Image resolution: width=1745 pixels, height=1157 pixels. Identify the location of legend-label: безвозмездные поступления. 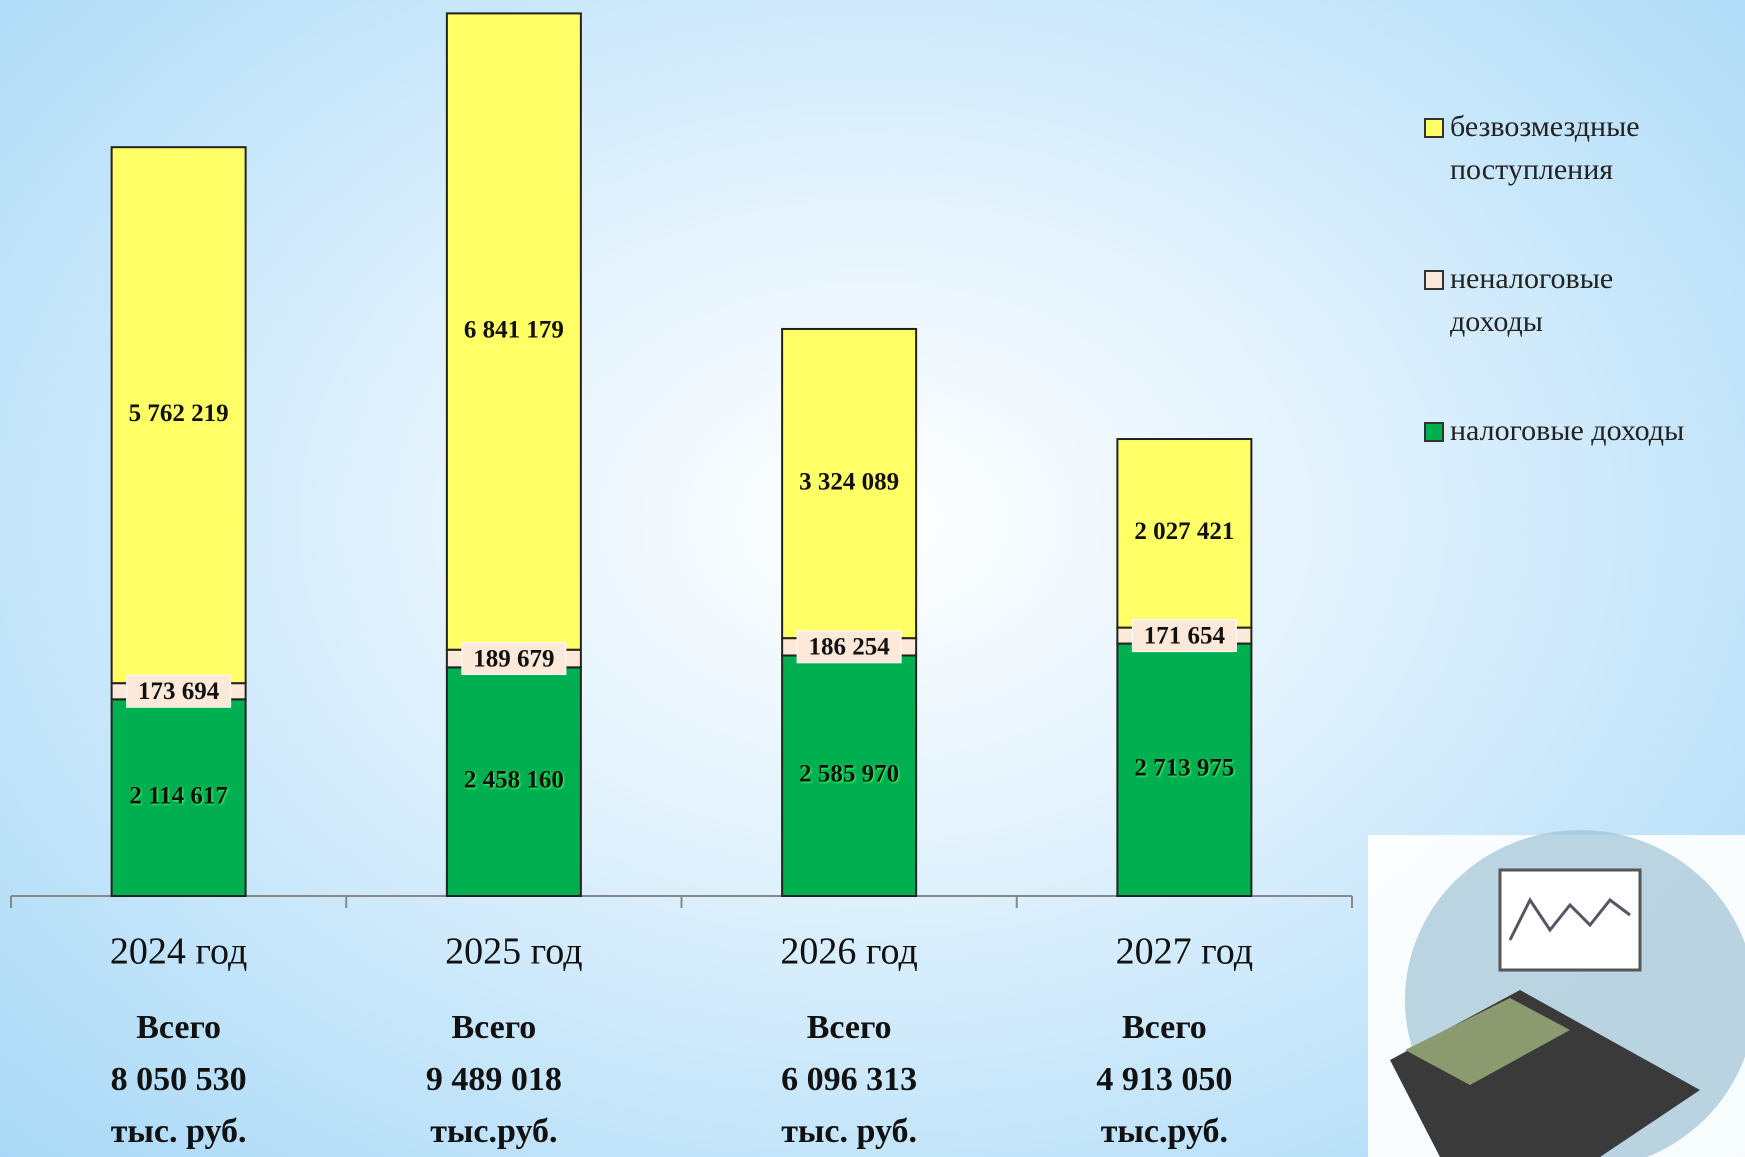
(1545, 148).